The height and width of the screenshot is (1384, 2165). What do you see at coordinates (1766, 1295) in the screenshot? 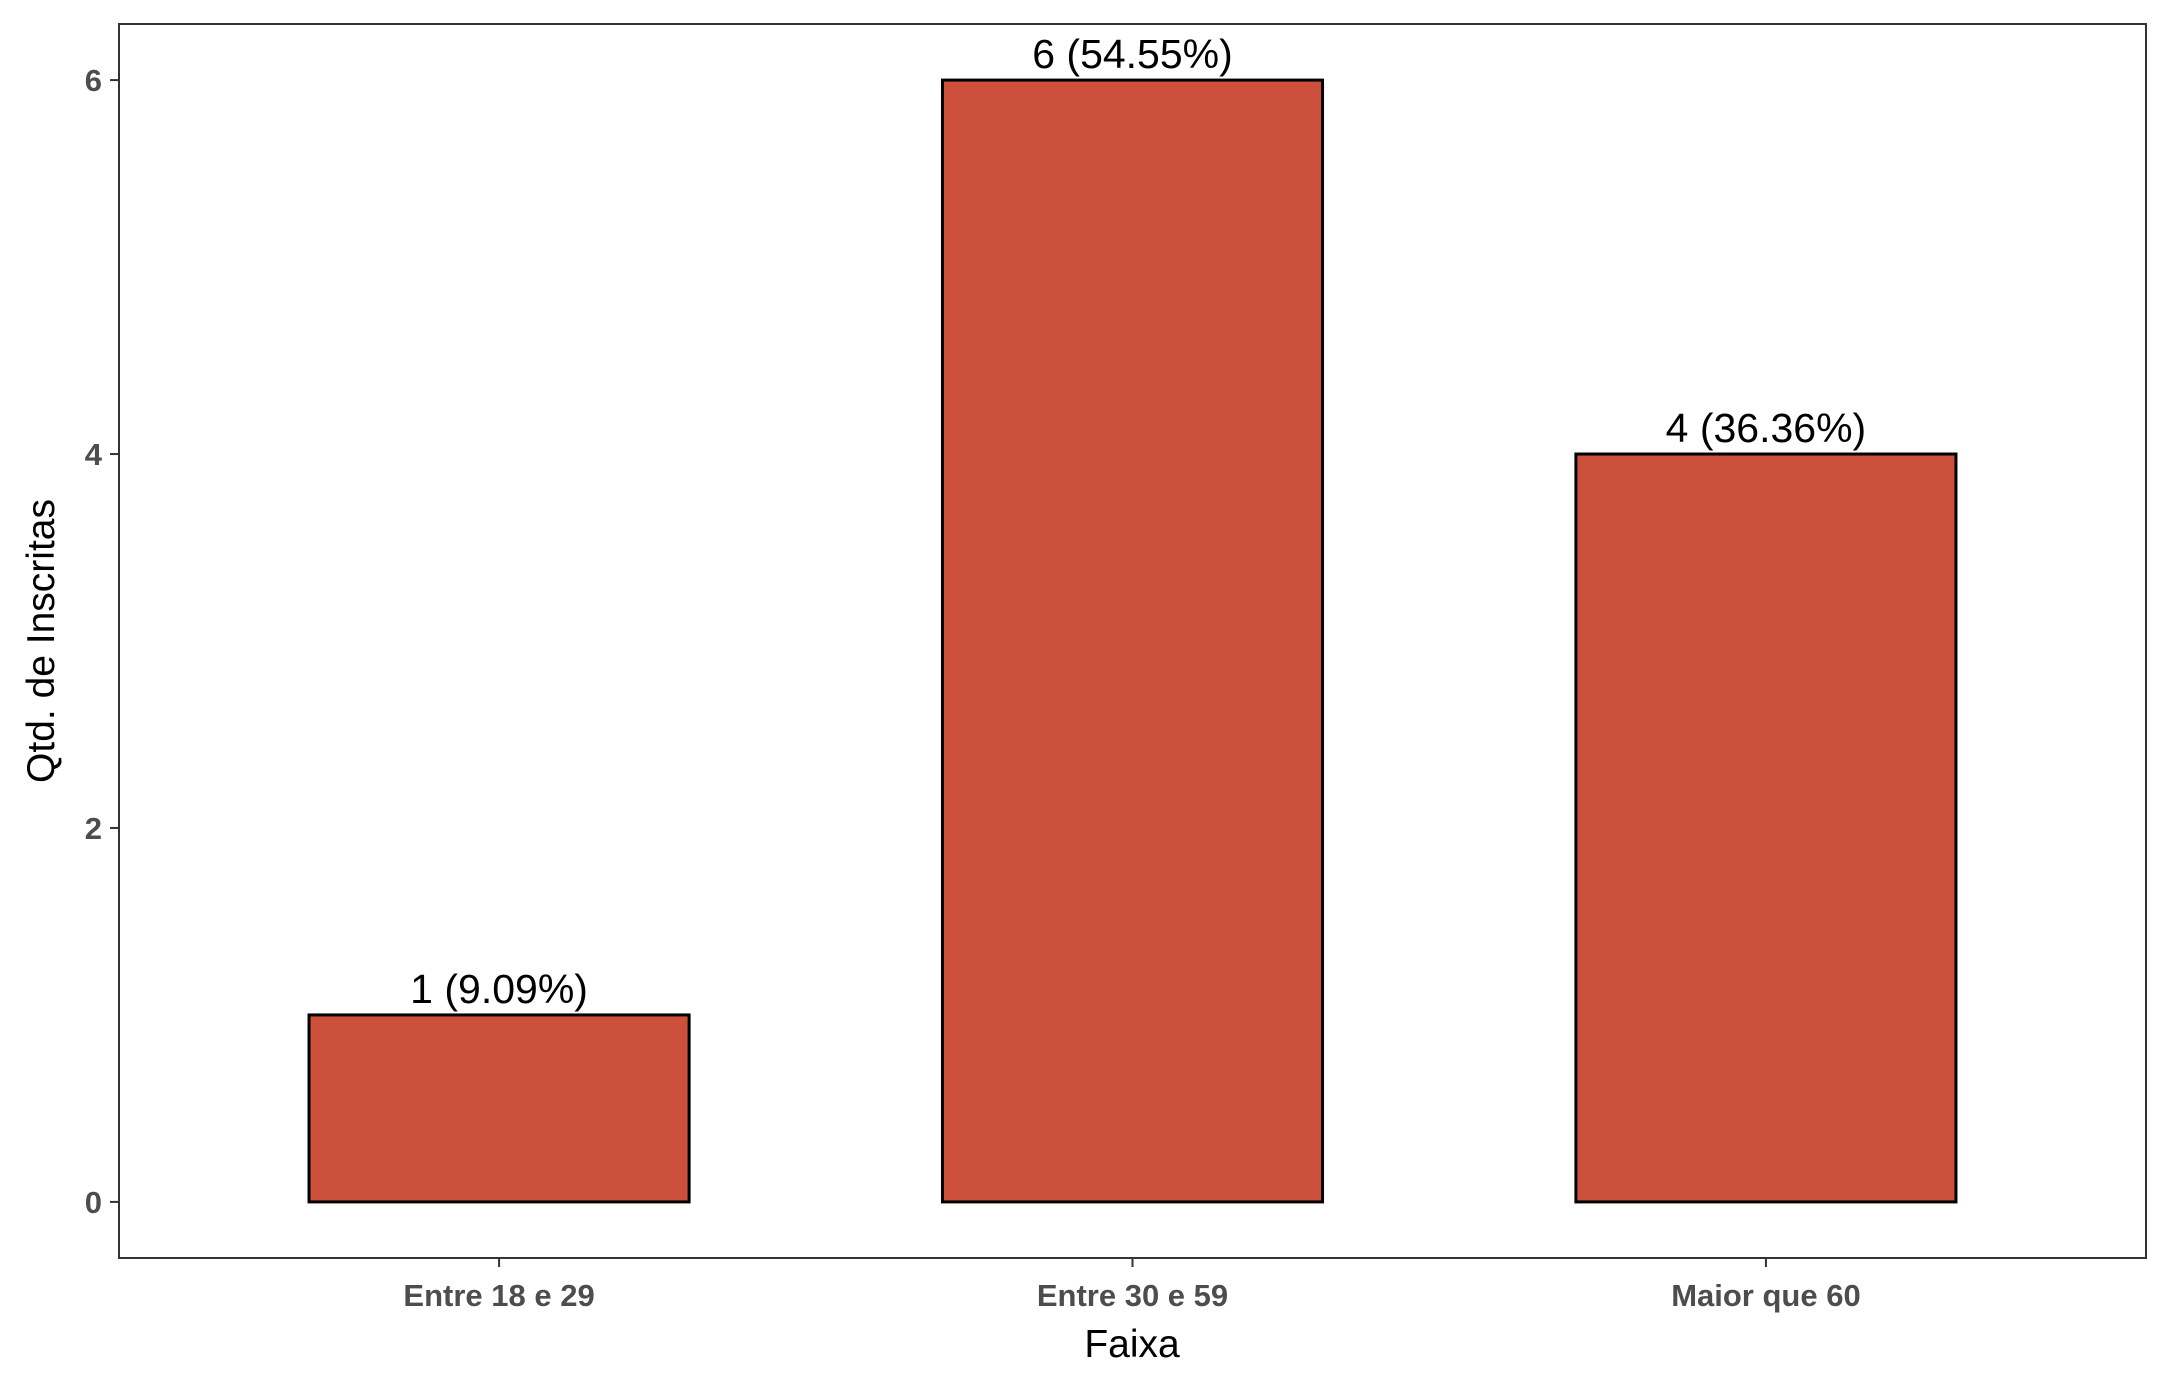
I see `x-tick-label: Maior que 60` at bounding box center [1766, 1295].